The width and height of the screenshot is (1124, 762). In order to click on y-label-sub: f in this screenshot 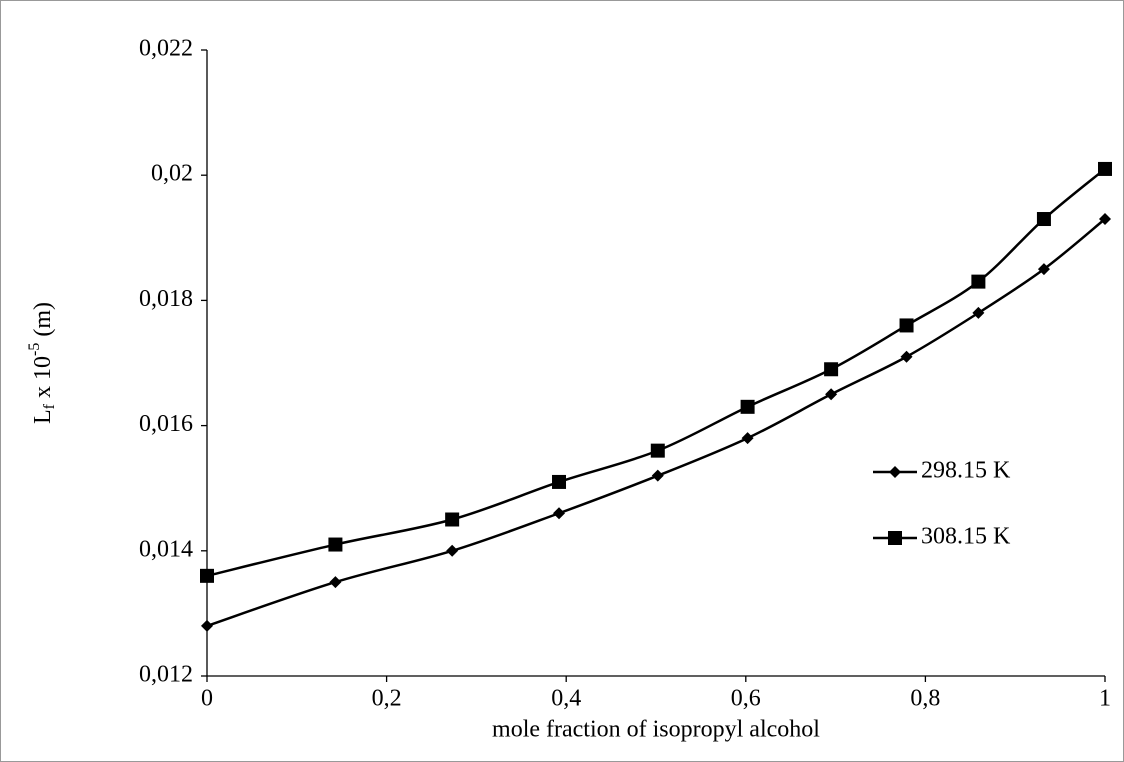, I will do `click(49, 406)`.